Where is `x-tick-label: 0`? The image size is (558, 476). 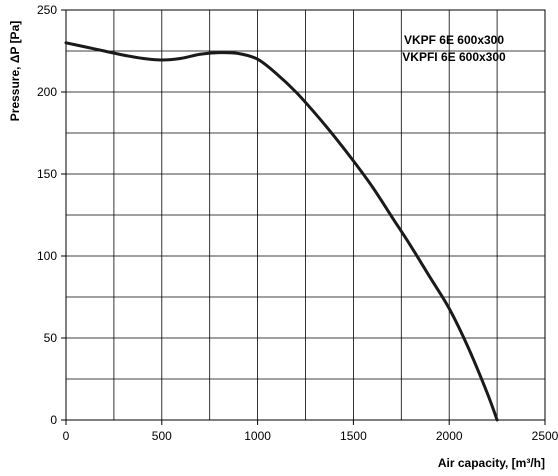
x-tick-label: 0 is located at coordinates (66, 436).